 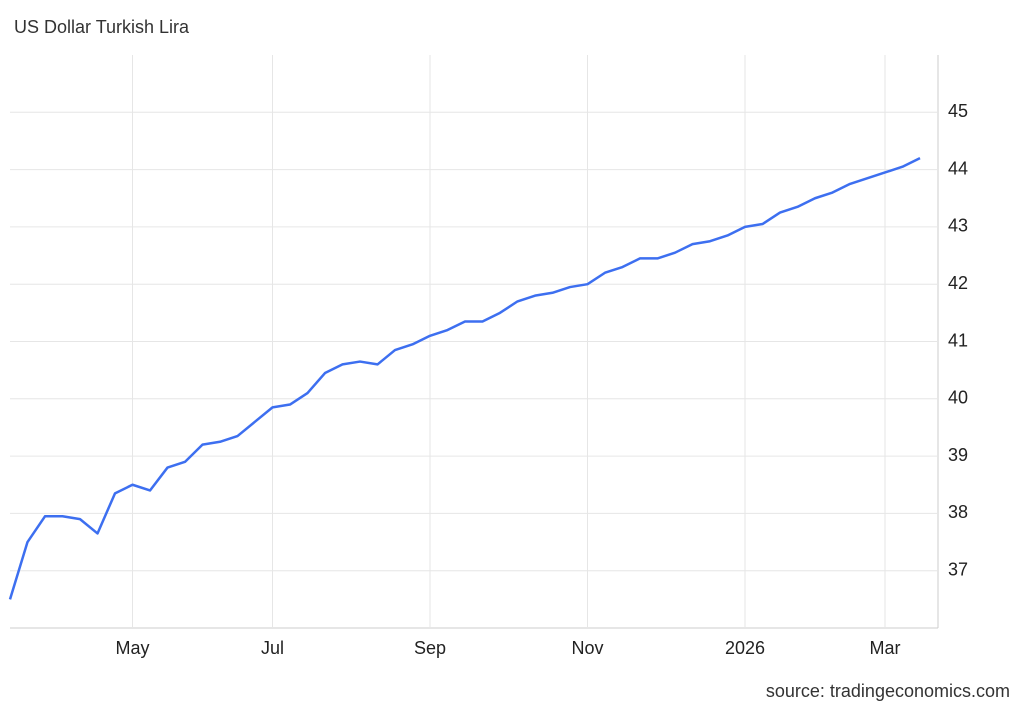 What do you see at coordinates (958, 111) in the screenshot?
I see `y-tick-label: 45` at bounding box center [958, 111].